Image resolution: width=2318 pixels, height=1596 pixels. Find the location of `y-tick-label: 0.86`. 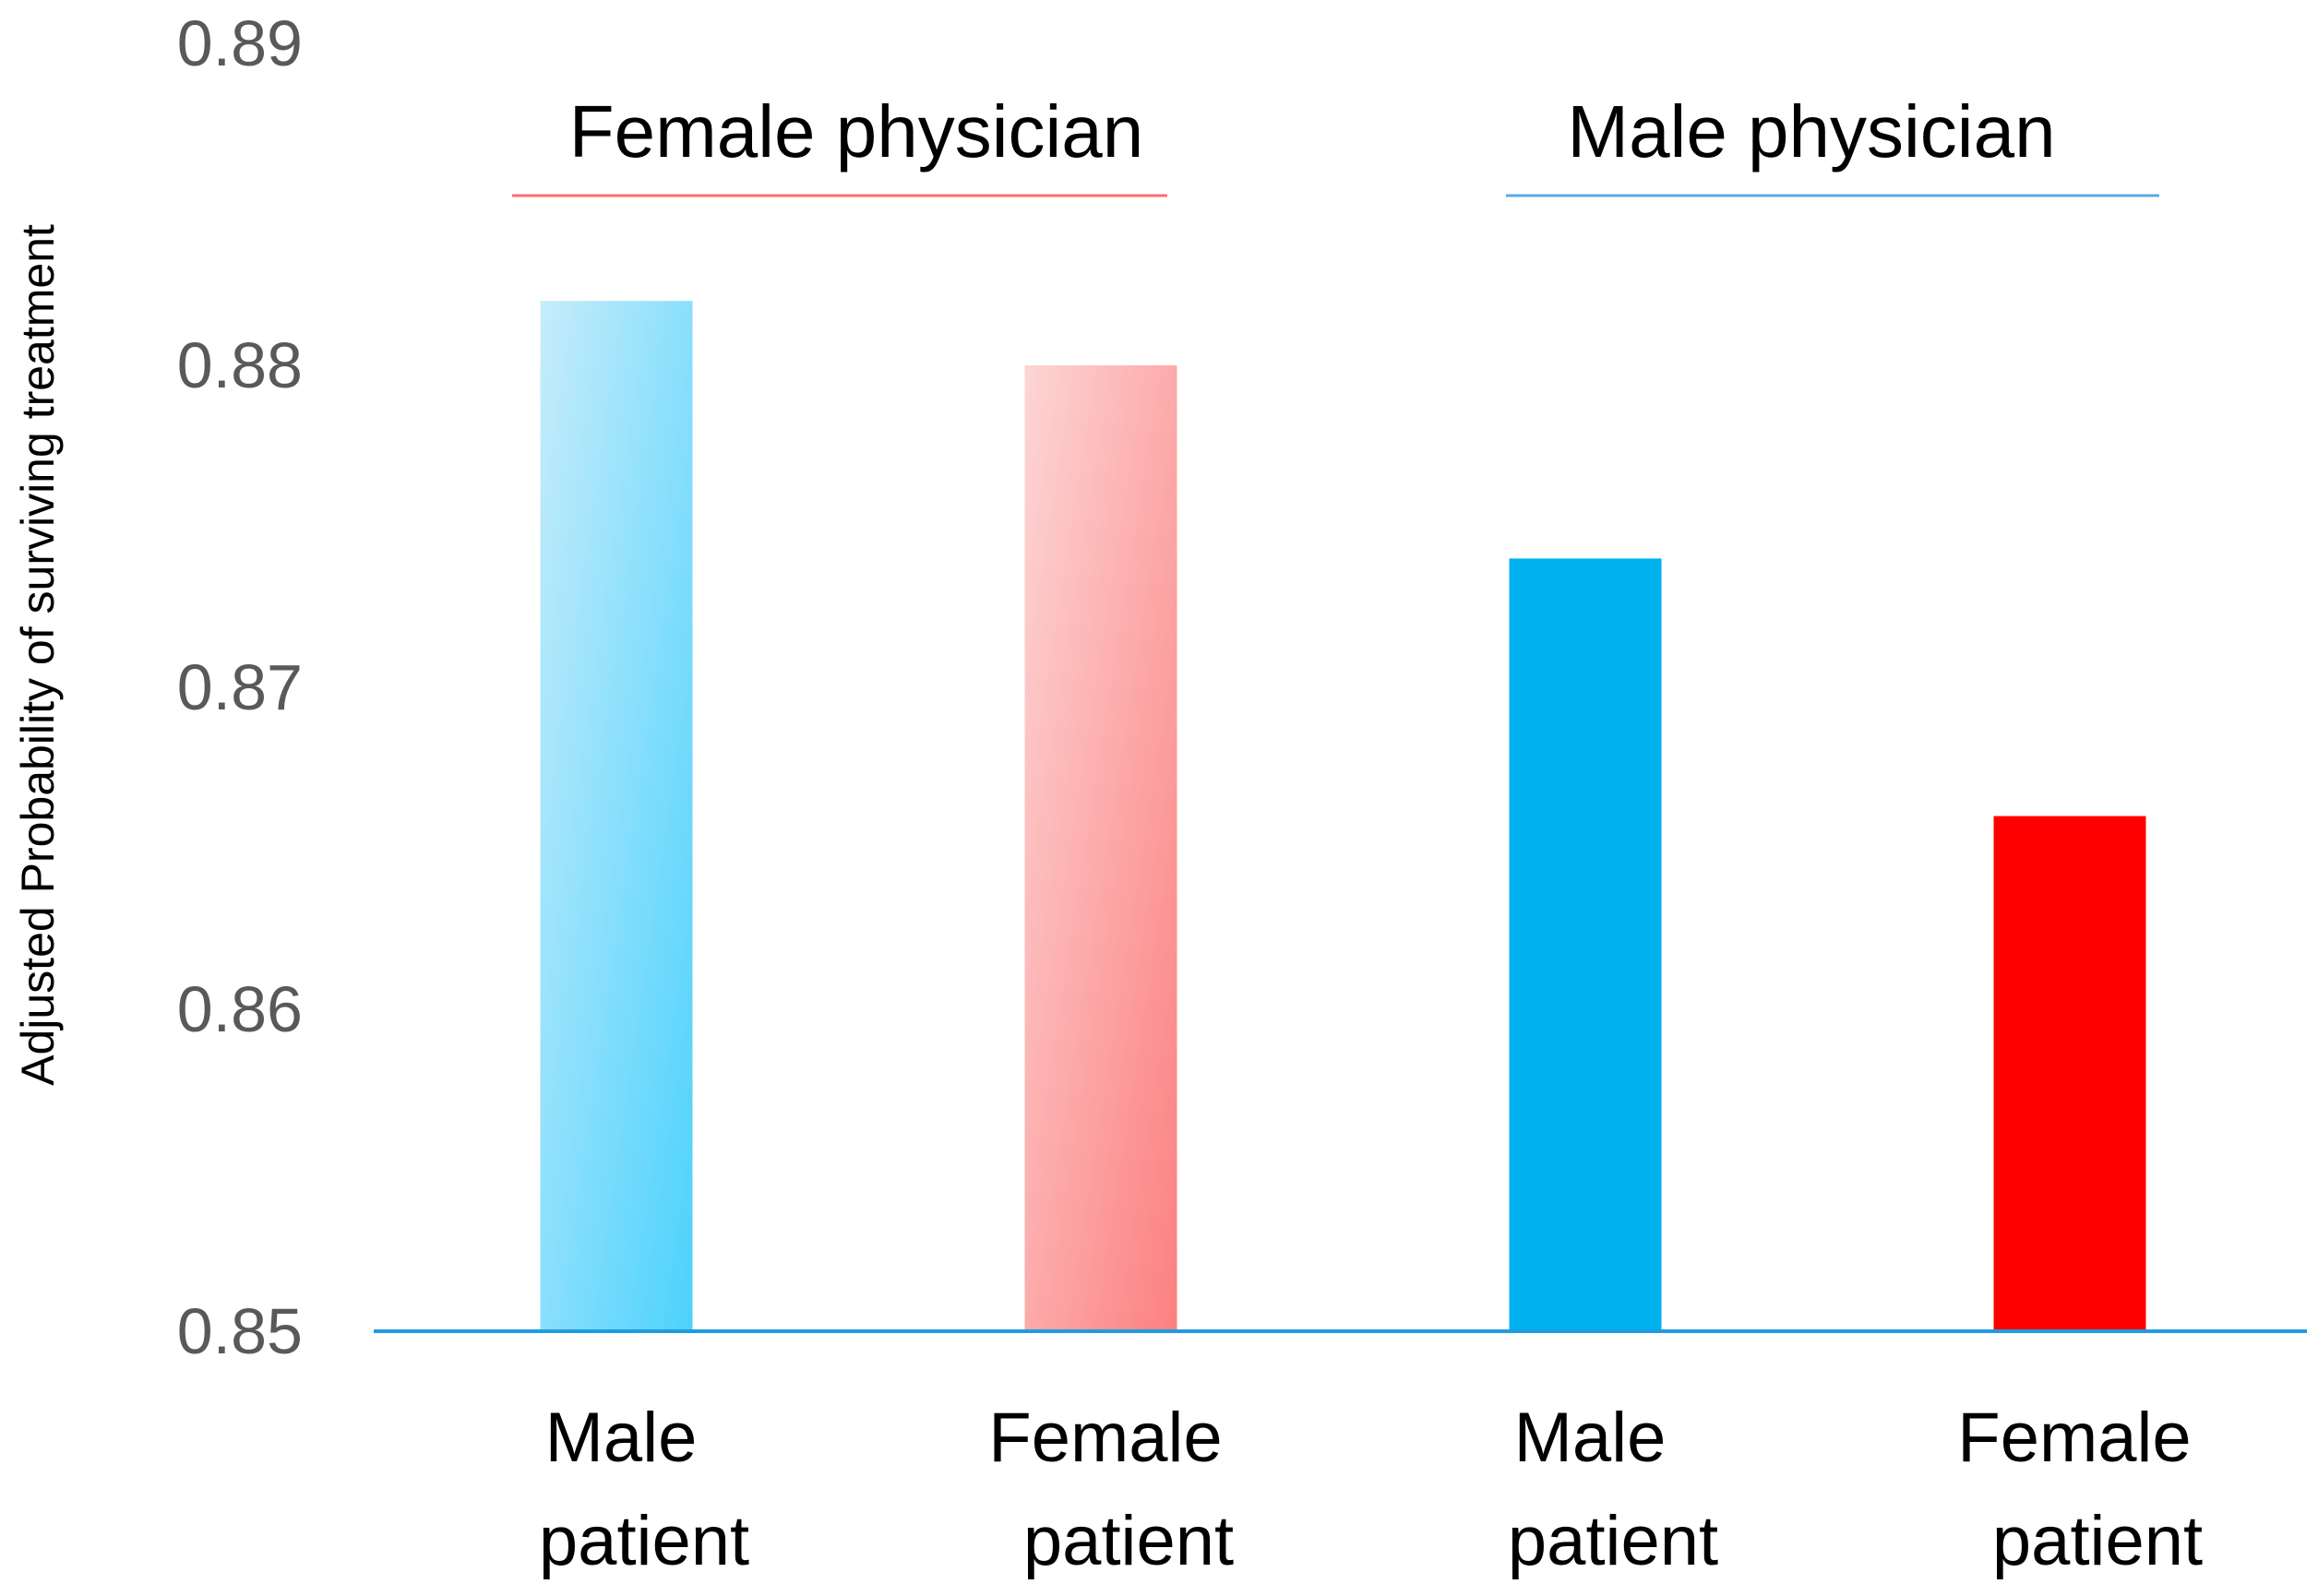

y-tick-label: 0.86 is located at coordinates (240, 1009).